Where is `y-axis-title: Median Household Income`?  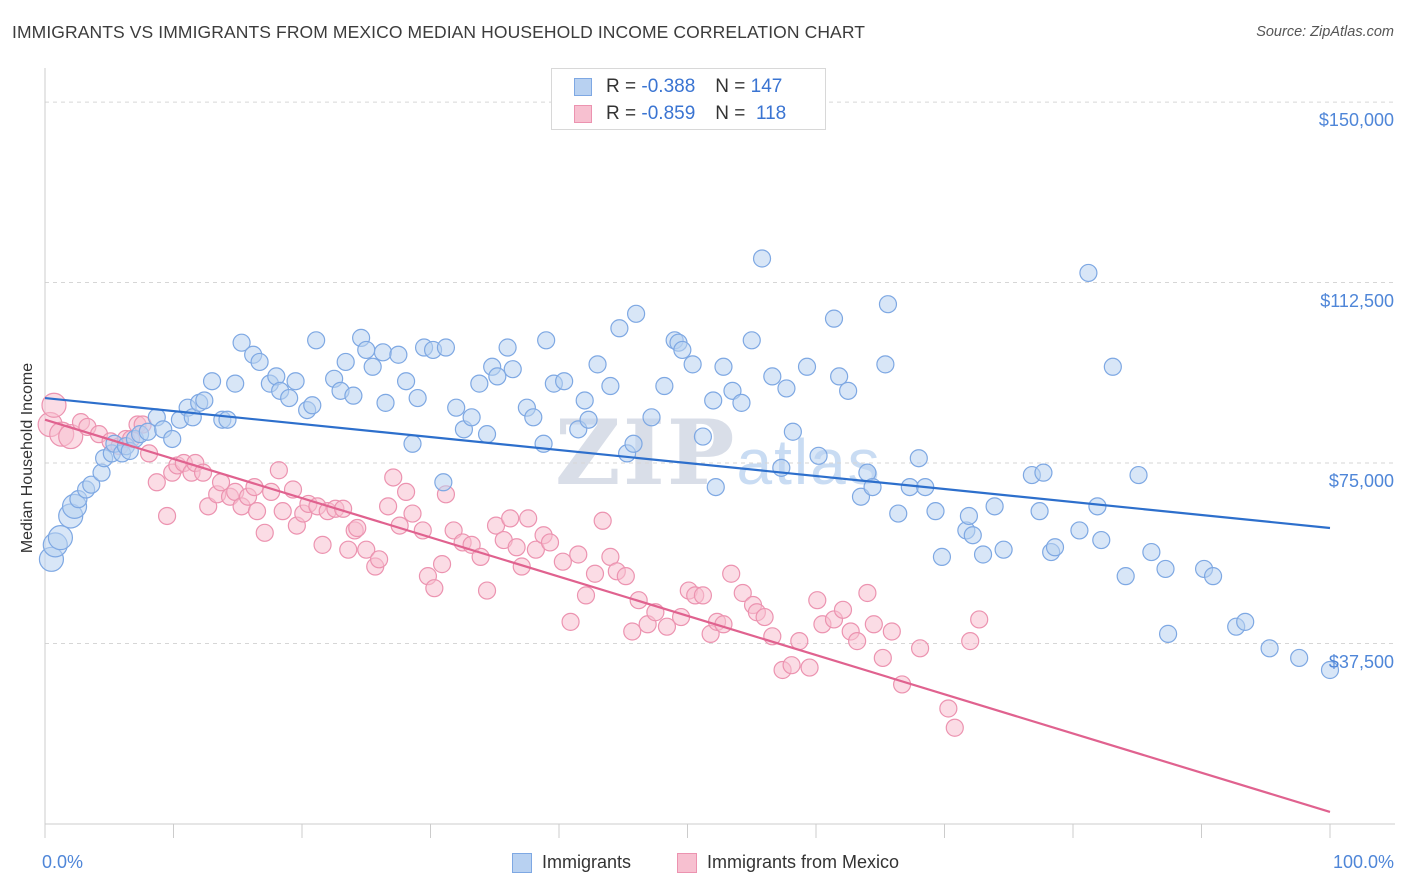 y-axis-title: Median Household Income is located at coordinates (27, 458).